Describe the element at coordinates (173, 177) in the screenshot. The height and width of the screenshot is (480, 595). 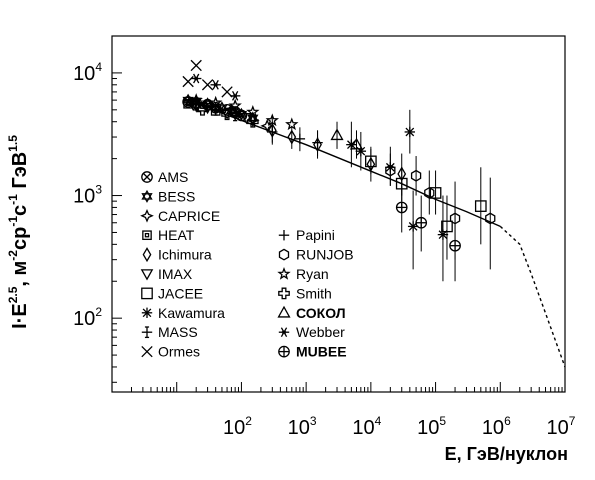
I see `legend-label: AMS` at that location.